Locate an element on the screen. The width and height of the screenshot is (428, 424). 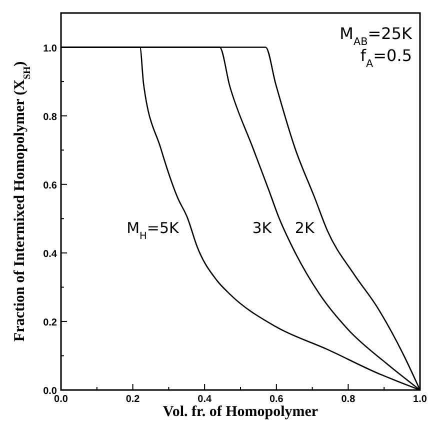
annotation: f$_{A}$=0.5 is located at coordinates (386, 58).